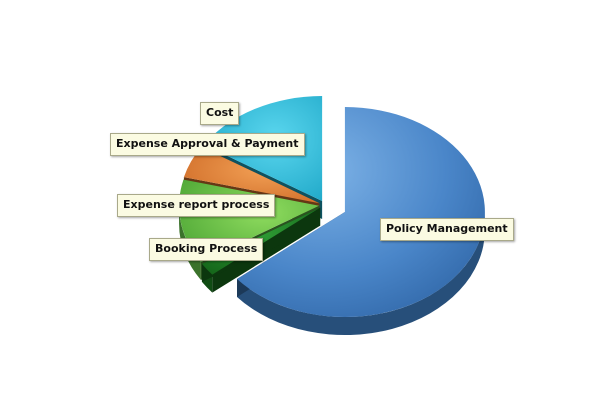 Image resolution: width=600 pixels, height=400 pixels. I want to click on slice-label-policy-management: Policy Management, so click(447, 229).